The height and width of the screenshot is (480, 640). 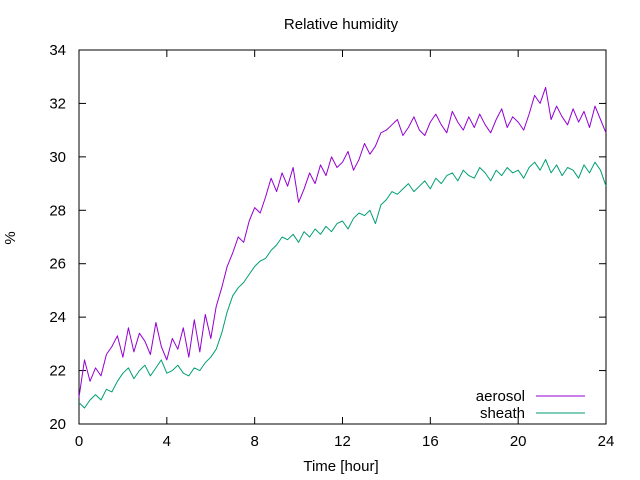 I want to click on x-tick-label: 16, so click(x=430, y=441).